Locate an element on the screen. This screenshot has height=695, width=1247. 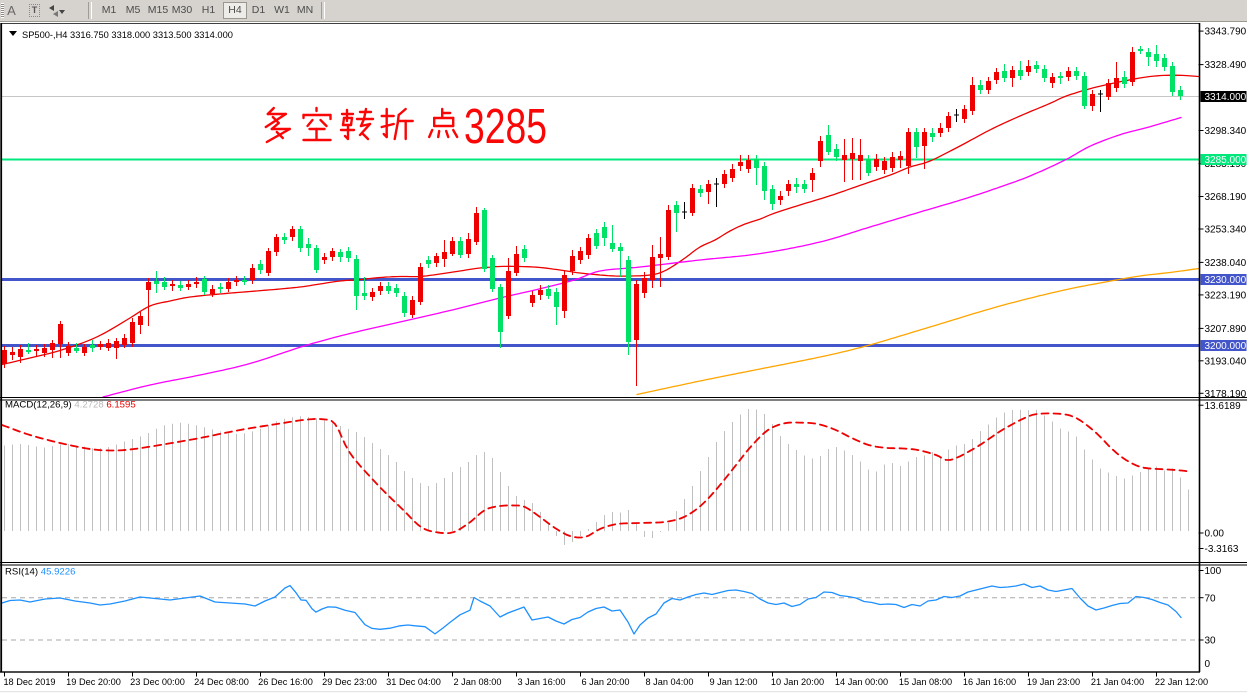
svg-text: 26 Dec 16:00 is located at coordinates (285, 682).